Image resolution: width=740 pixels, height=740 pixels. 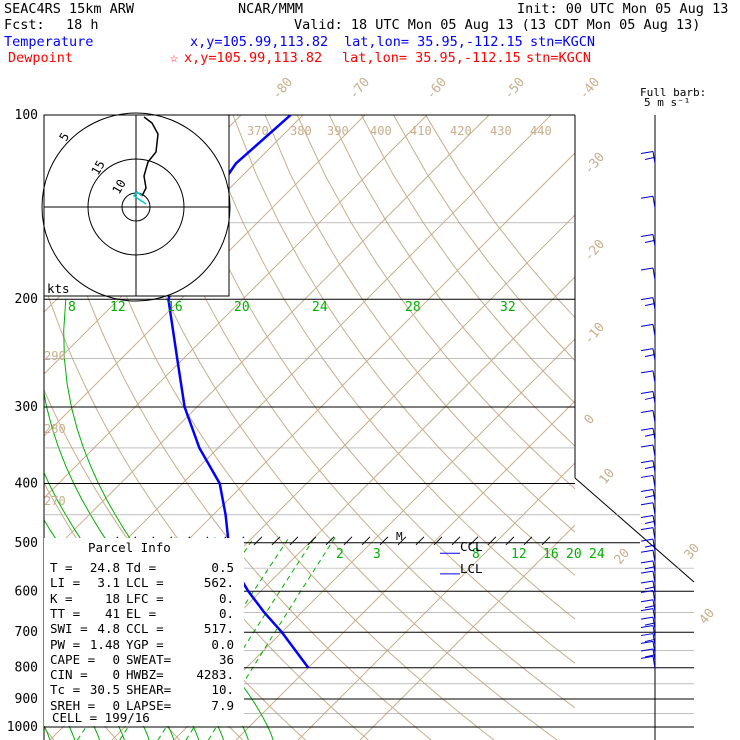 What do you see at coordinates (673, 92) in the screenshot?
I see `wind-panel-title: Full barb:` at bounding box center [673, 92].